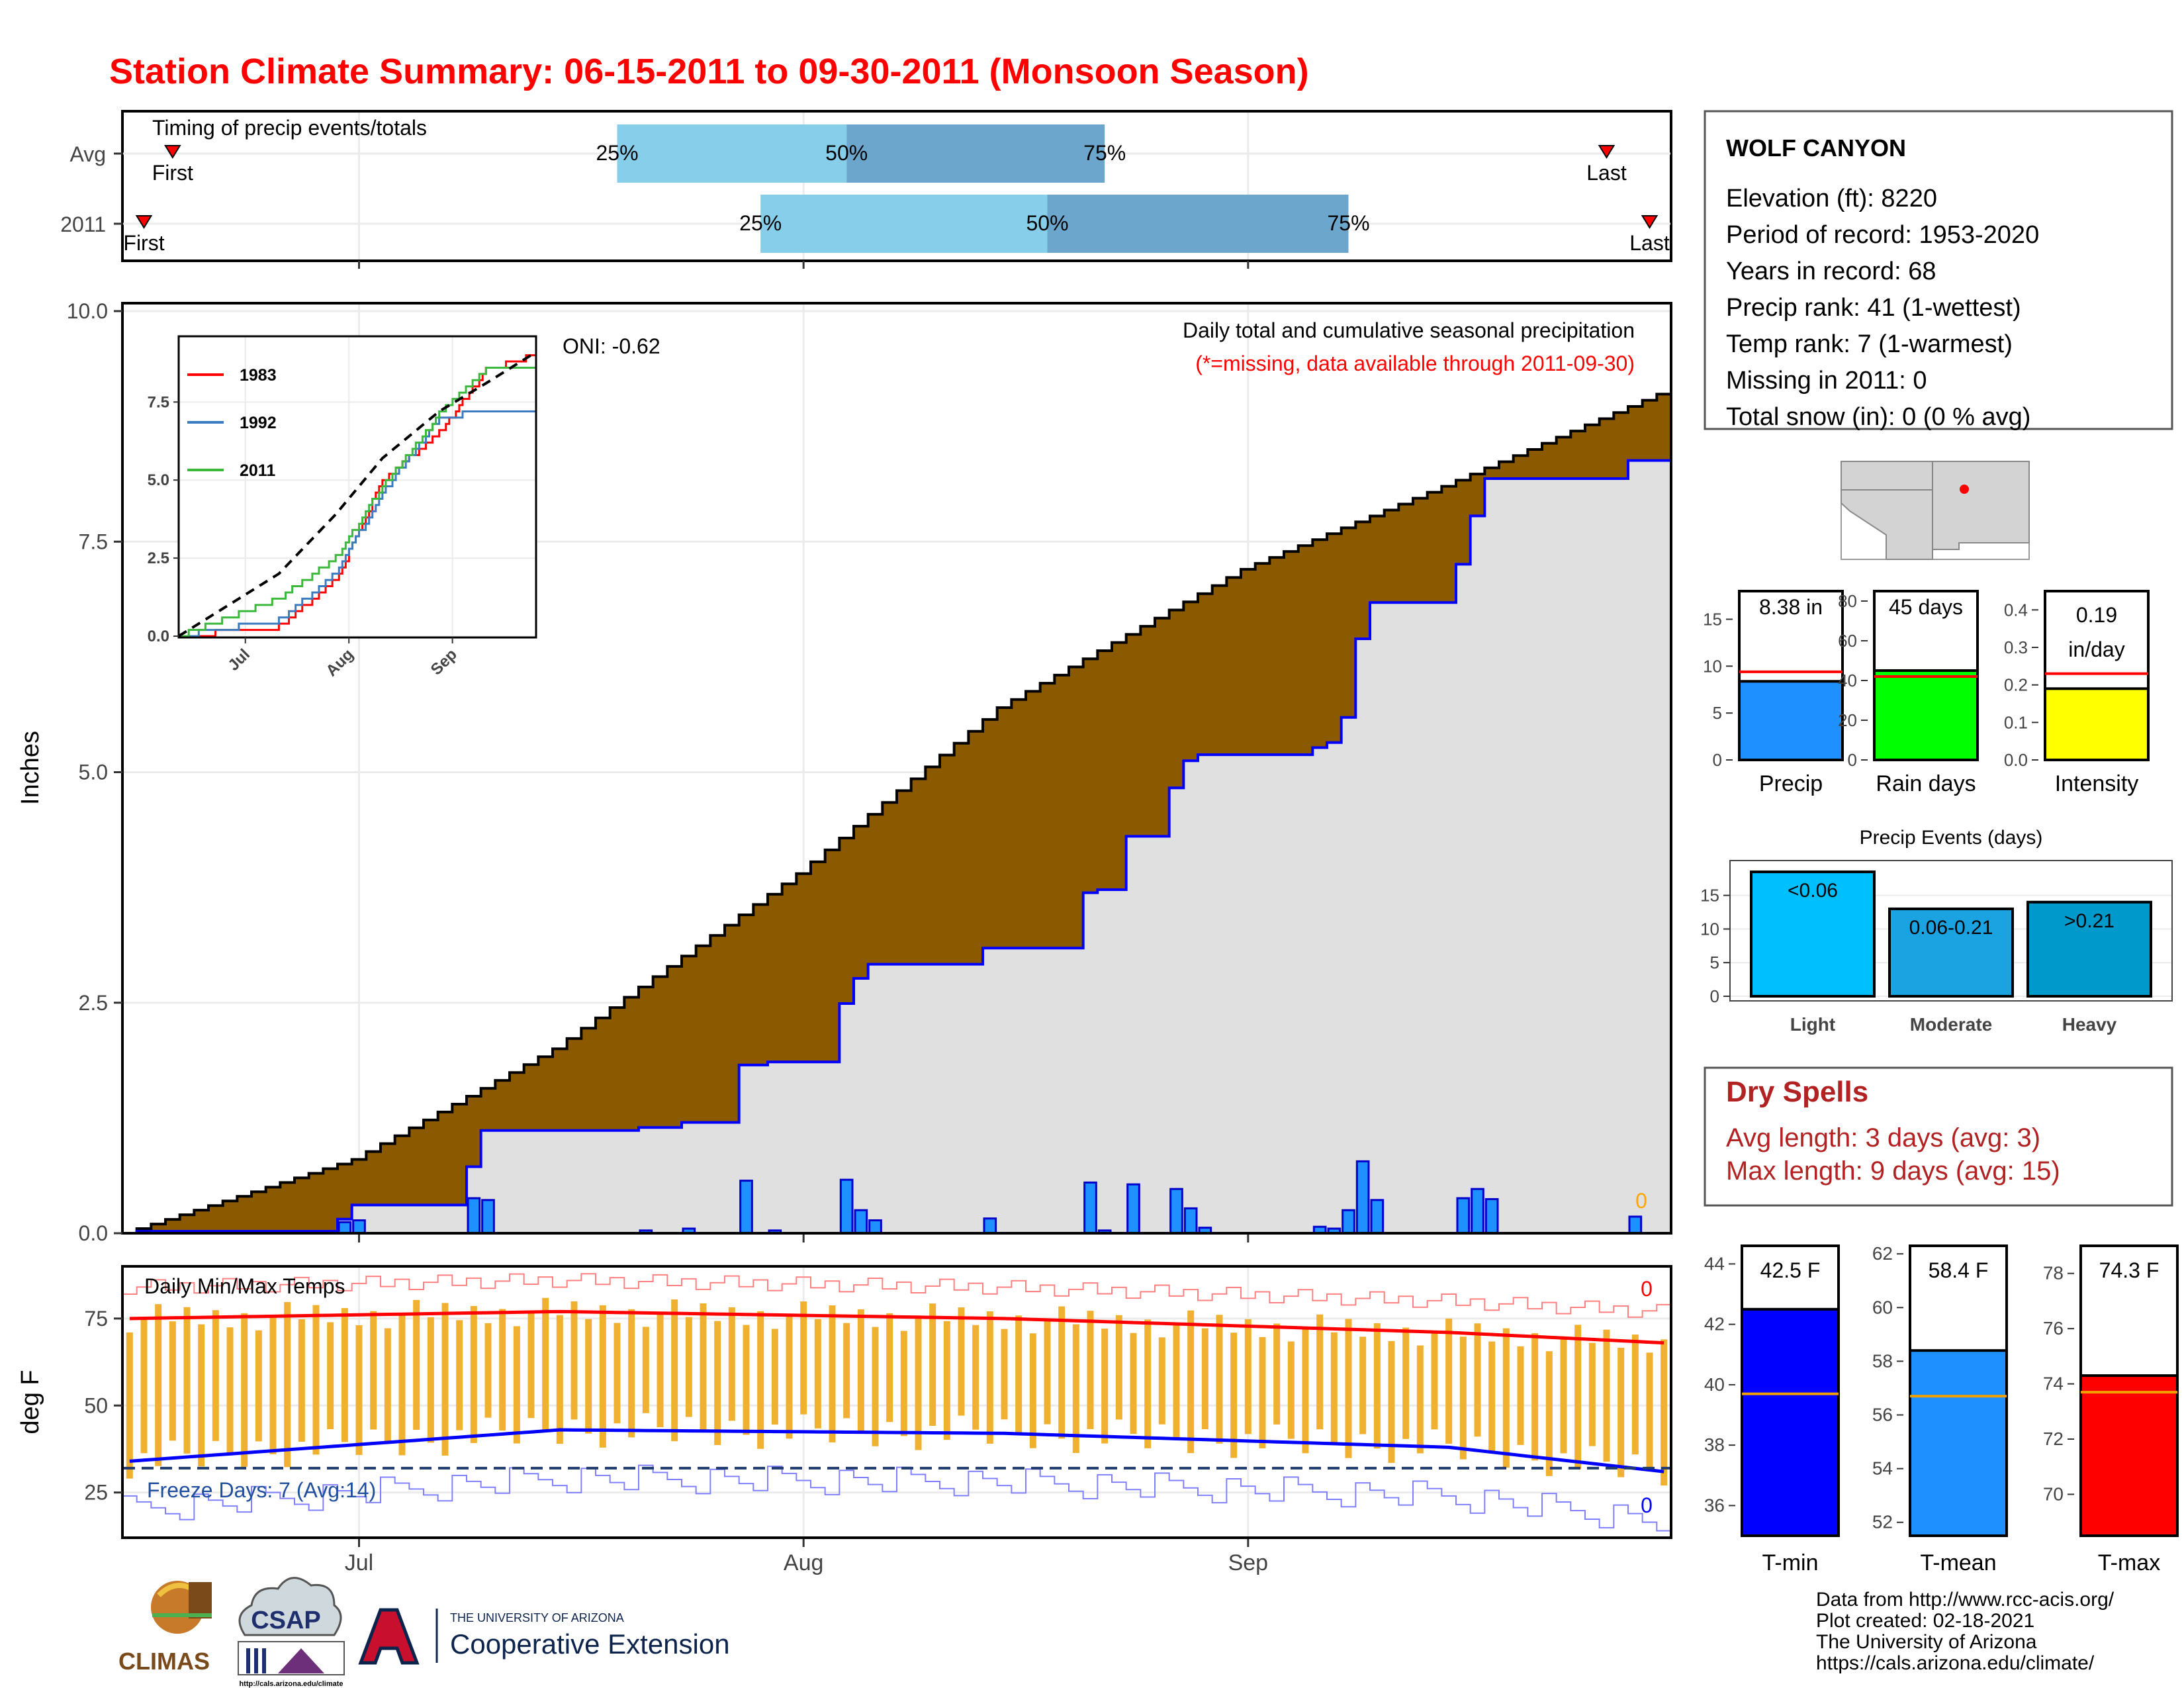  What do you see at coordinates (1955, 1663) in the screenshot?
I see `footer-line-4: https://cals.arizona.edu/climate/` at bounding box center [1955, 1663].